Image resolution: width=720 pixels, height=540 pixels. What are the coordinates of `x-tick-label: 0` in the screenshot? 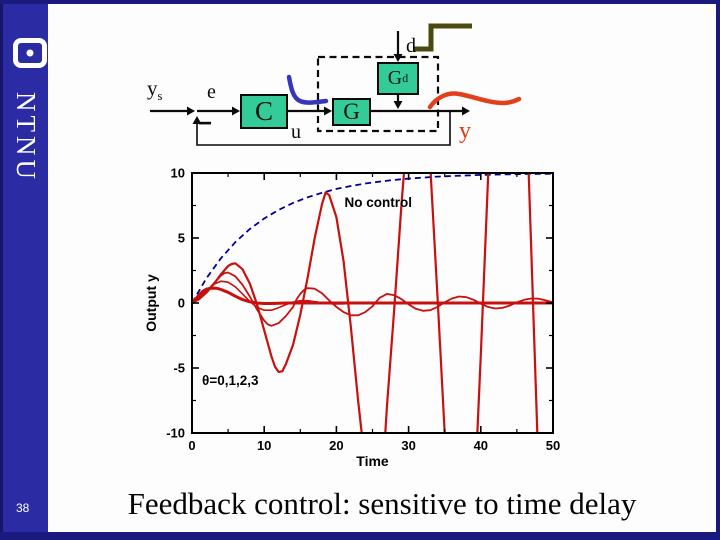 It's located at (191, 445).